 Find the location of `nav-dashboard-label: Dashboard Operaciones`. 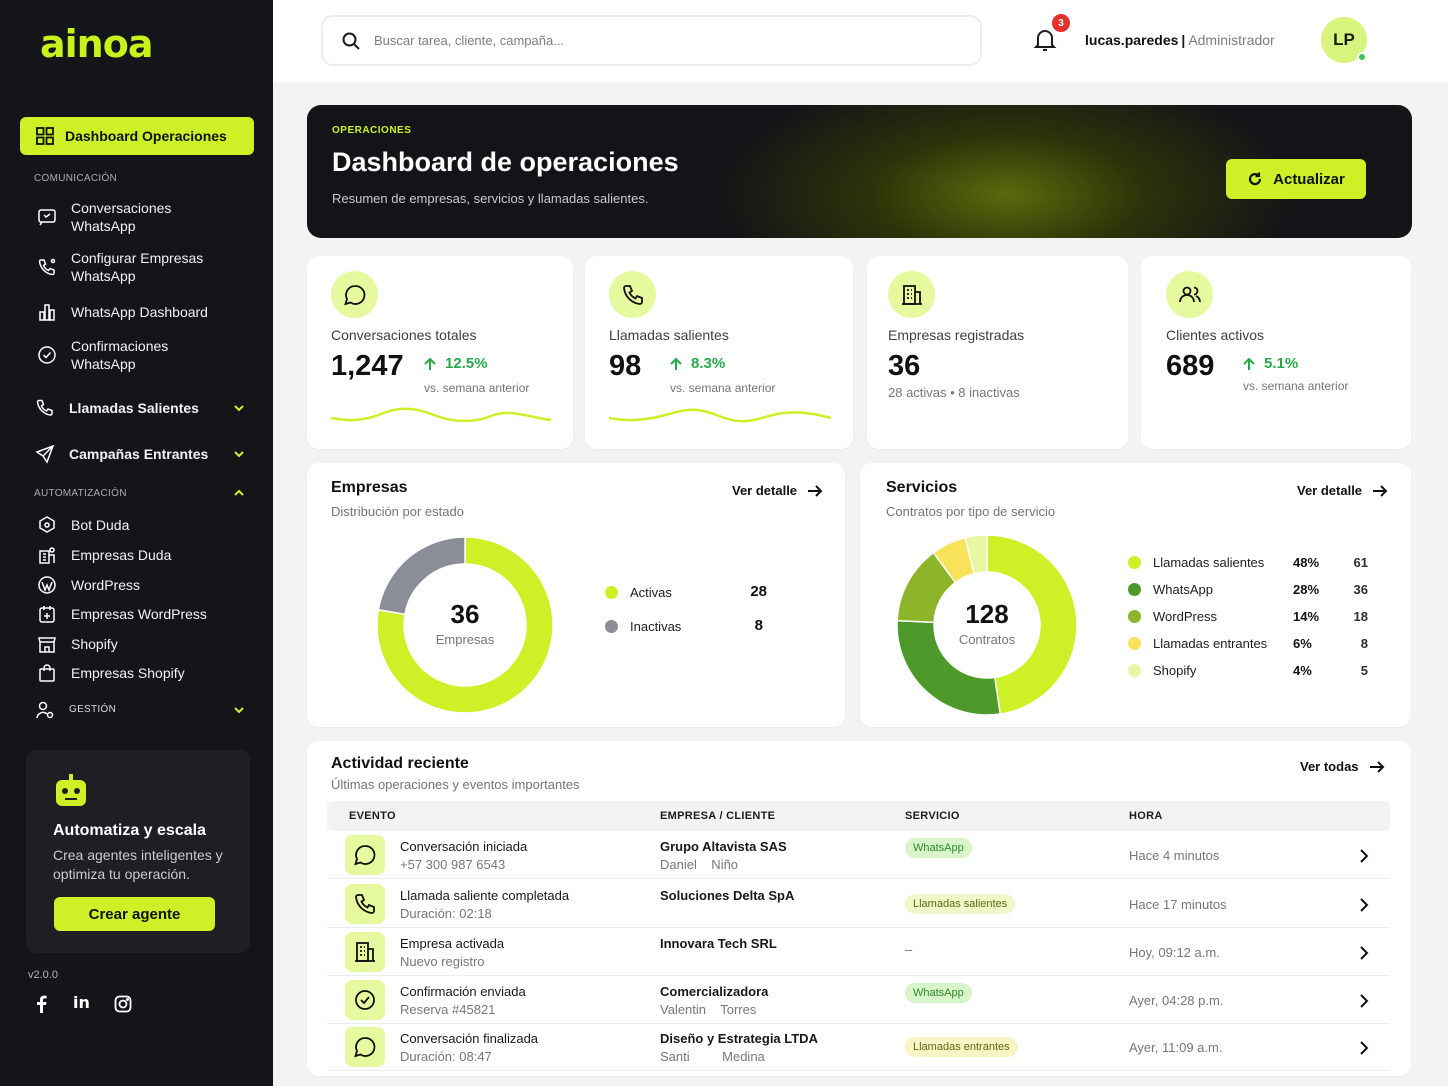

nav-dashboard-label: Dashboard Operaciones is located at coordinates (146, 136).